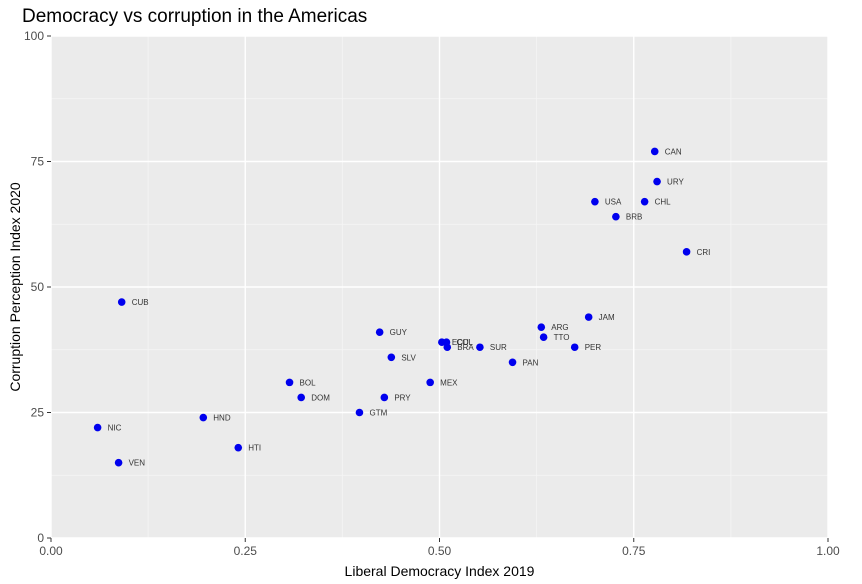  What do you see at coordinates (359, 412) in the screenshot?
I see `data-point-gtm` at bounding box center [359, 412].